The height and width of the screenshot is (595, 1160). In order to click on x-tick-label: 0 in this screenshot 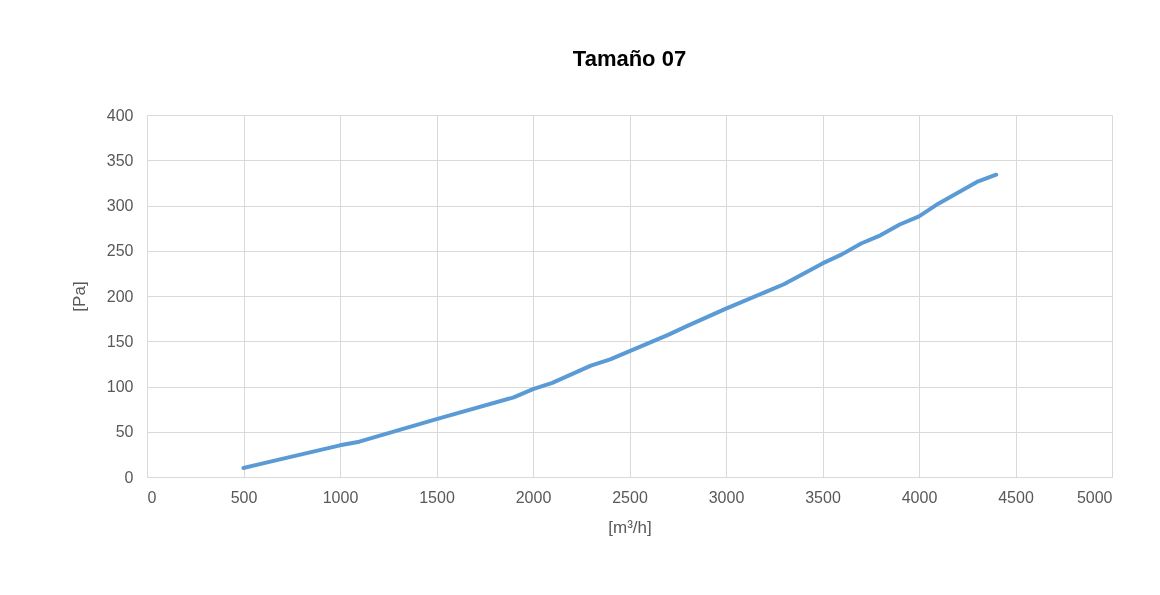, I will do `click(152, 497)`.